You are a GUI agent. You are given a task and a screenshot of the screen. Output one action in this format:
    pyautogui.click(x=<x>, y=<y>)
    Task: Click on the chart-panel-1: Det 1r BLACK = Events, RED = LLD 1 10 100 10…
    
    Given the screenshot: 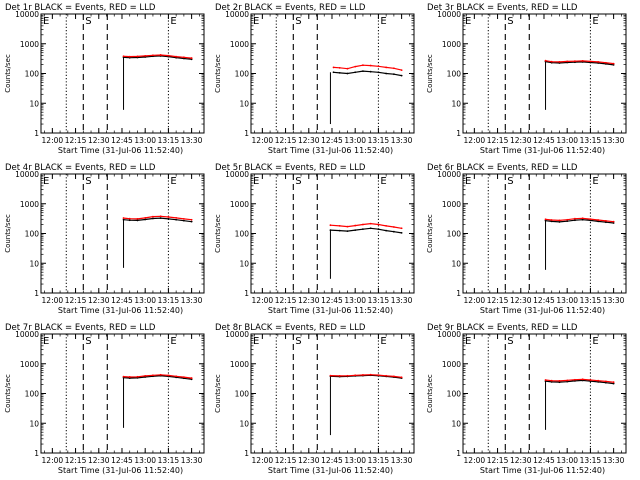 What is the action you would take?
    pyautogui.click(x=104, y=79)
    